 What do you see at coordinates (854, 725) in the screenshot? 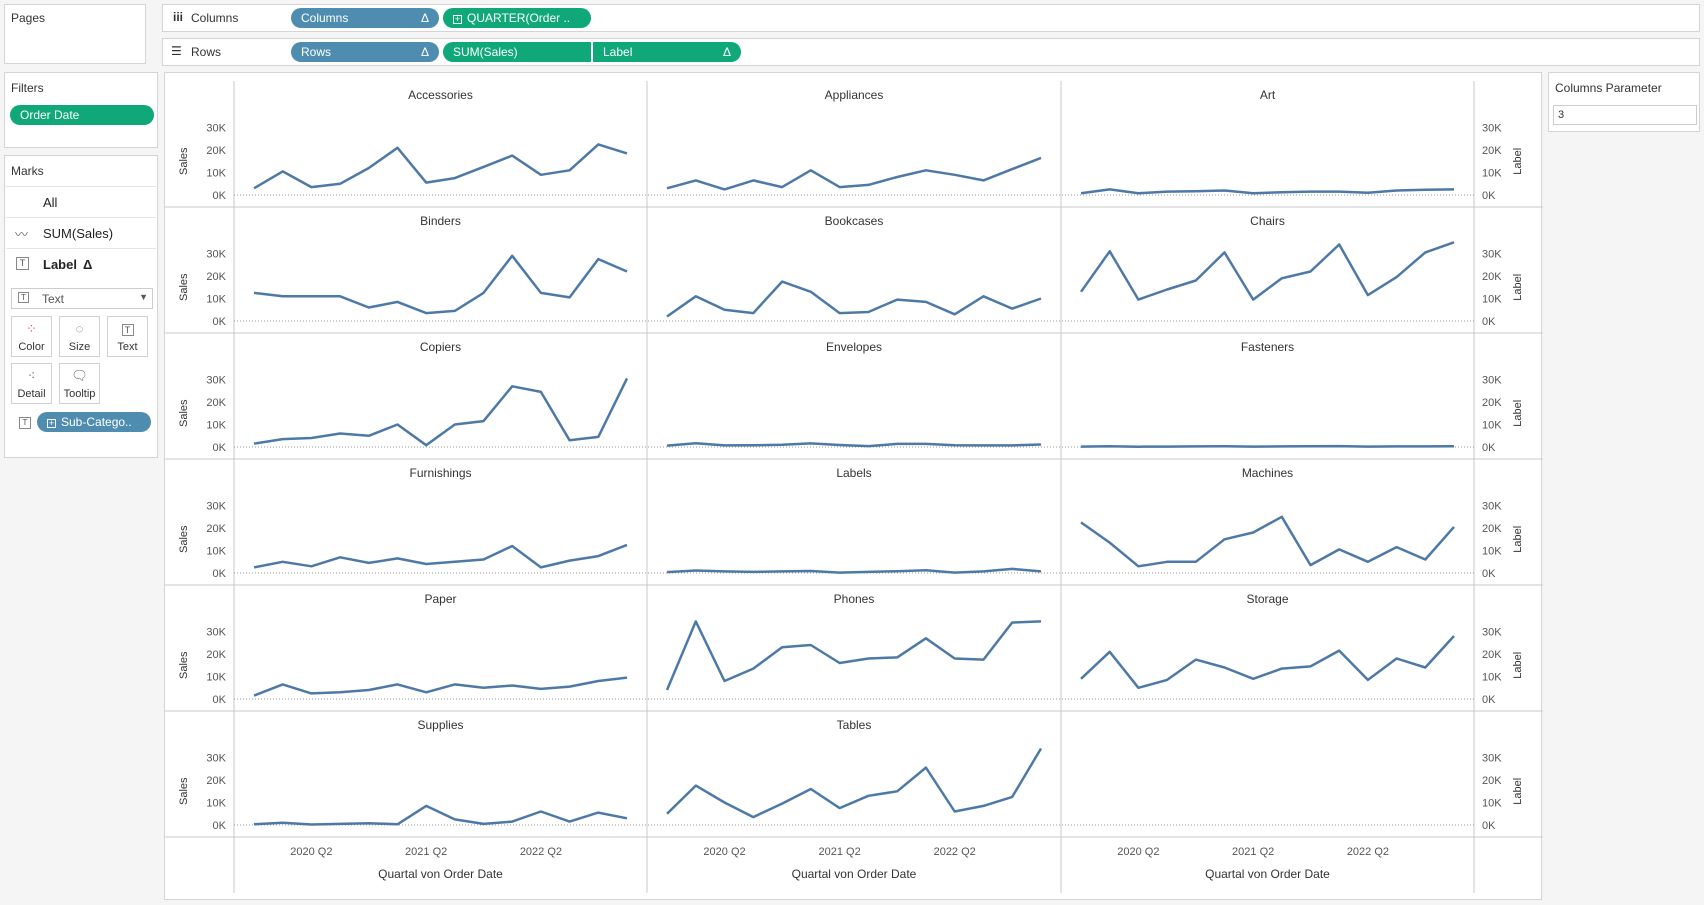
I see `panel-title: Tables` at bounding box center [854, 725].